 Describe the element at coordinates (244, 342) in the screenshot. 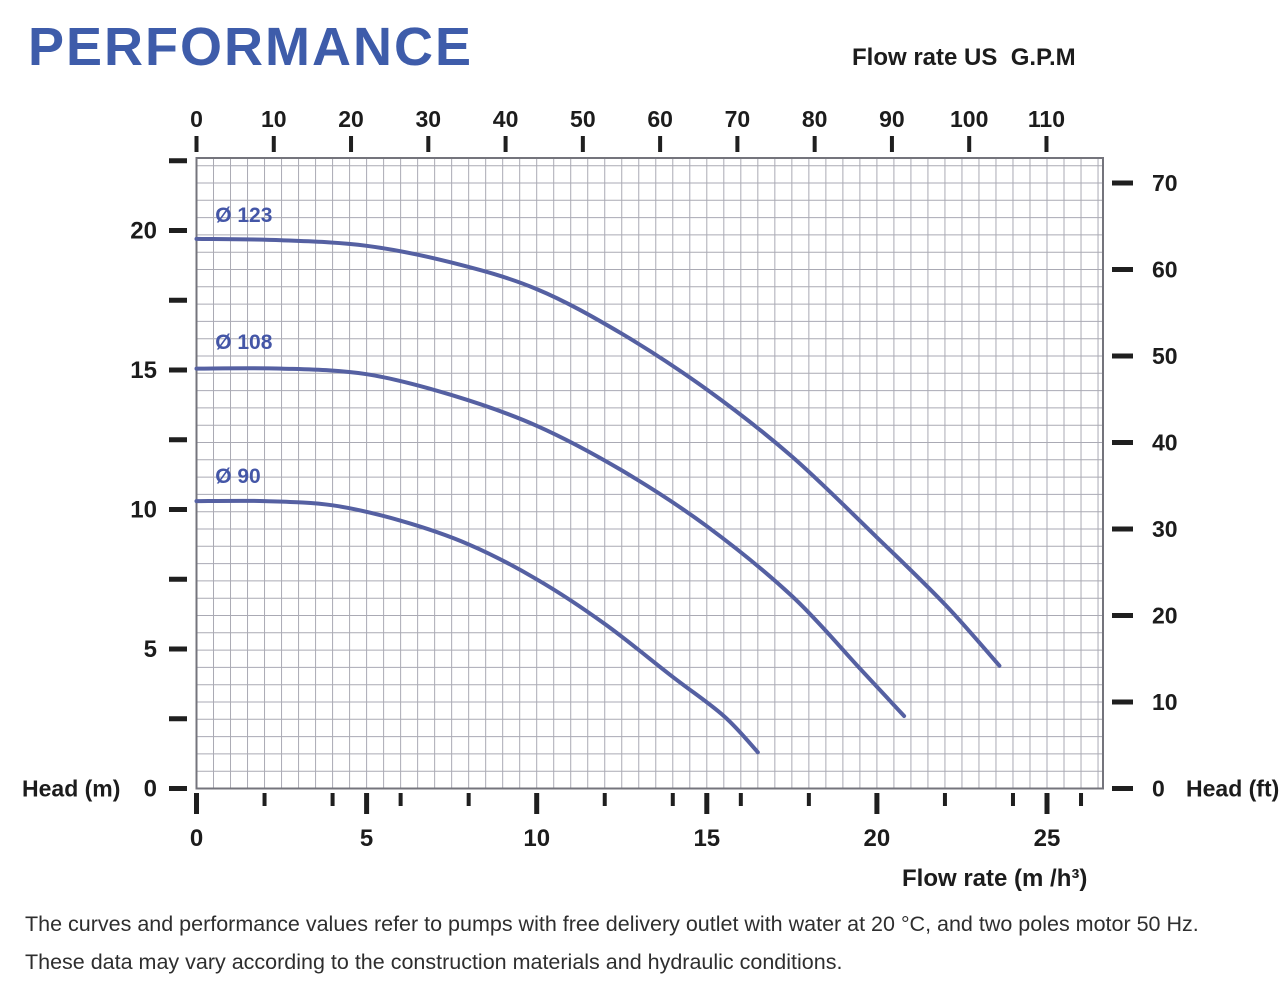

I see `curve-label-108: Ø 108` at that location.